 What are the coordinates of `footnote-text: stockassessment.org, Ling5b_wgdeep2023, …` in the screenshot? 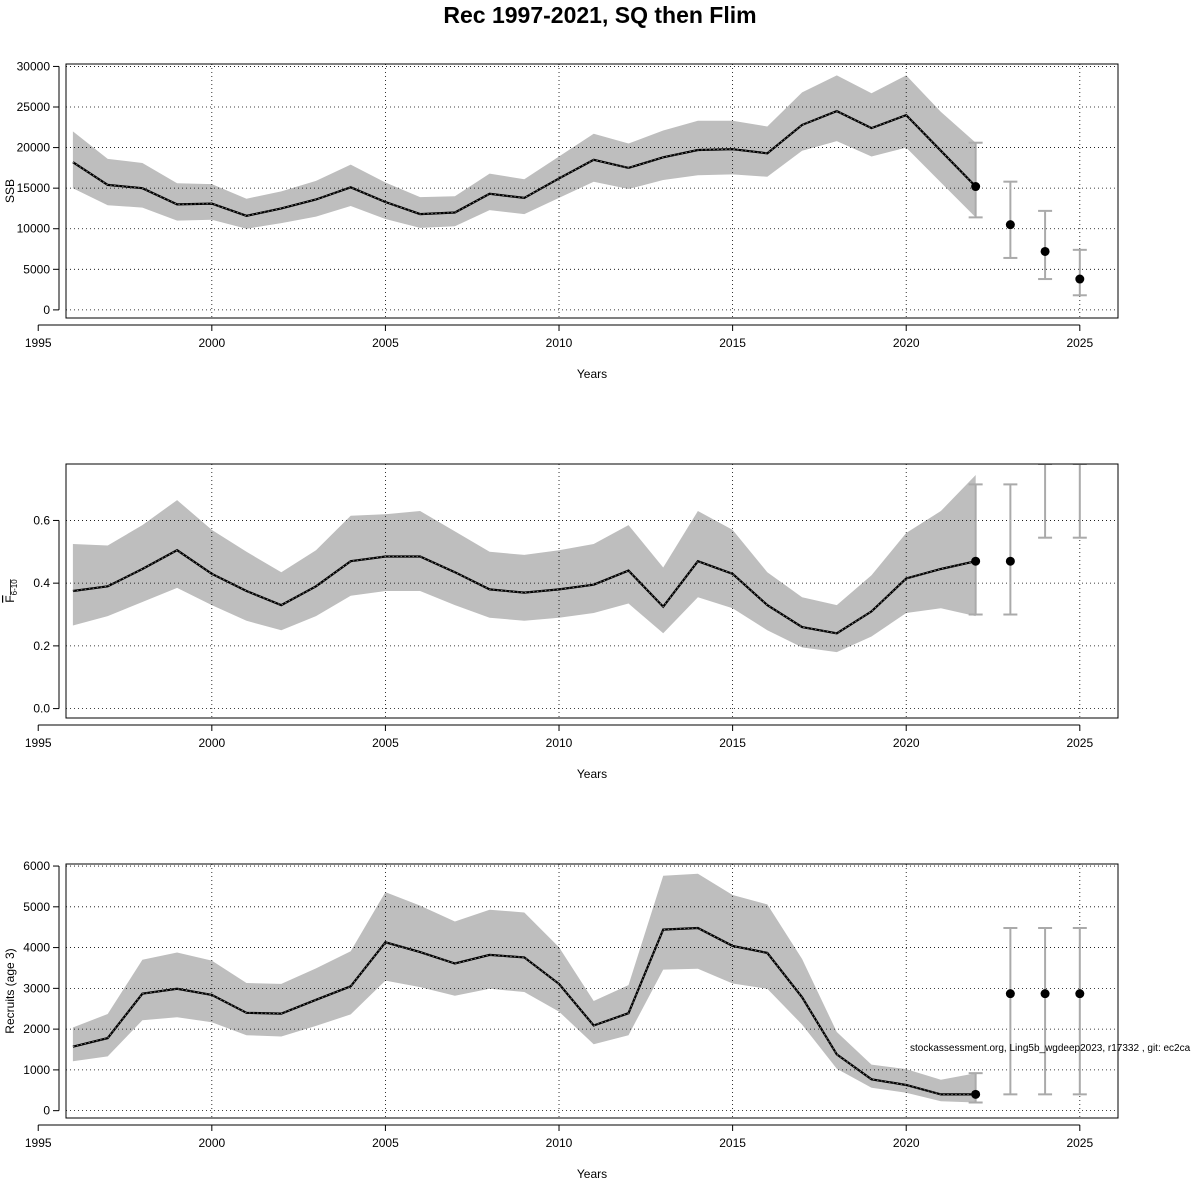 It's located at (1050, 1048).